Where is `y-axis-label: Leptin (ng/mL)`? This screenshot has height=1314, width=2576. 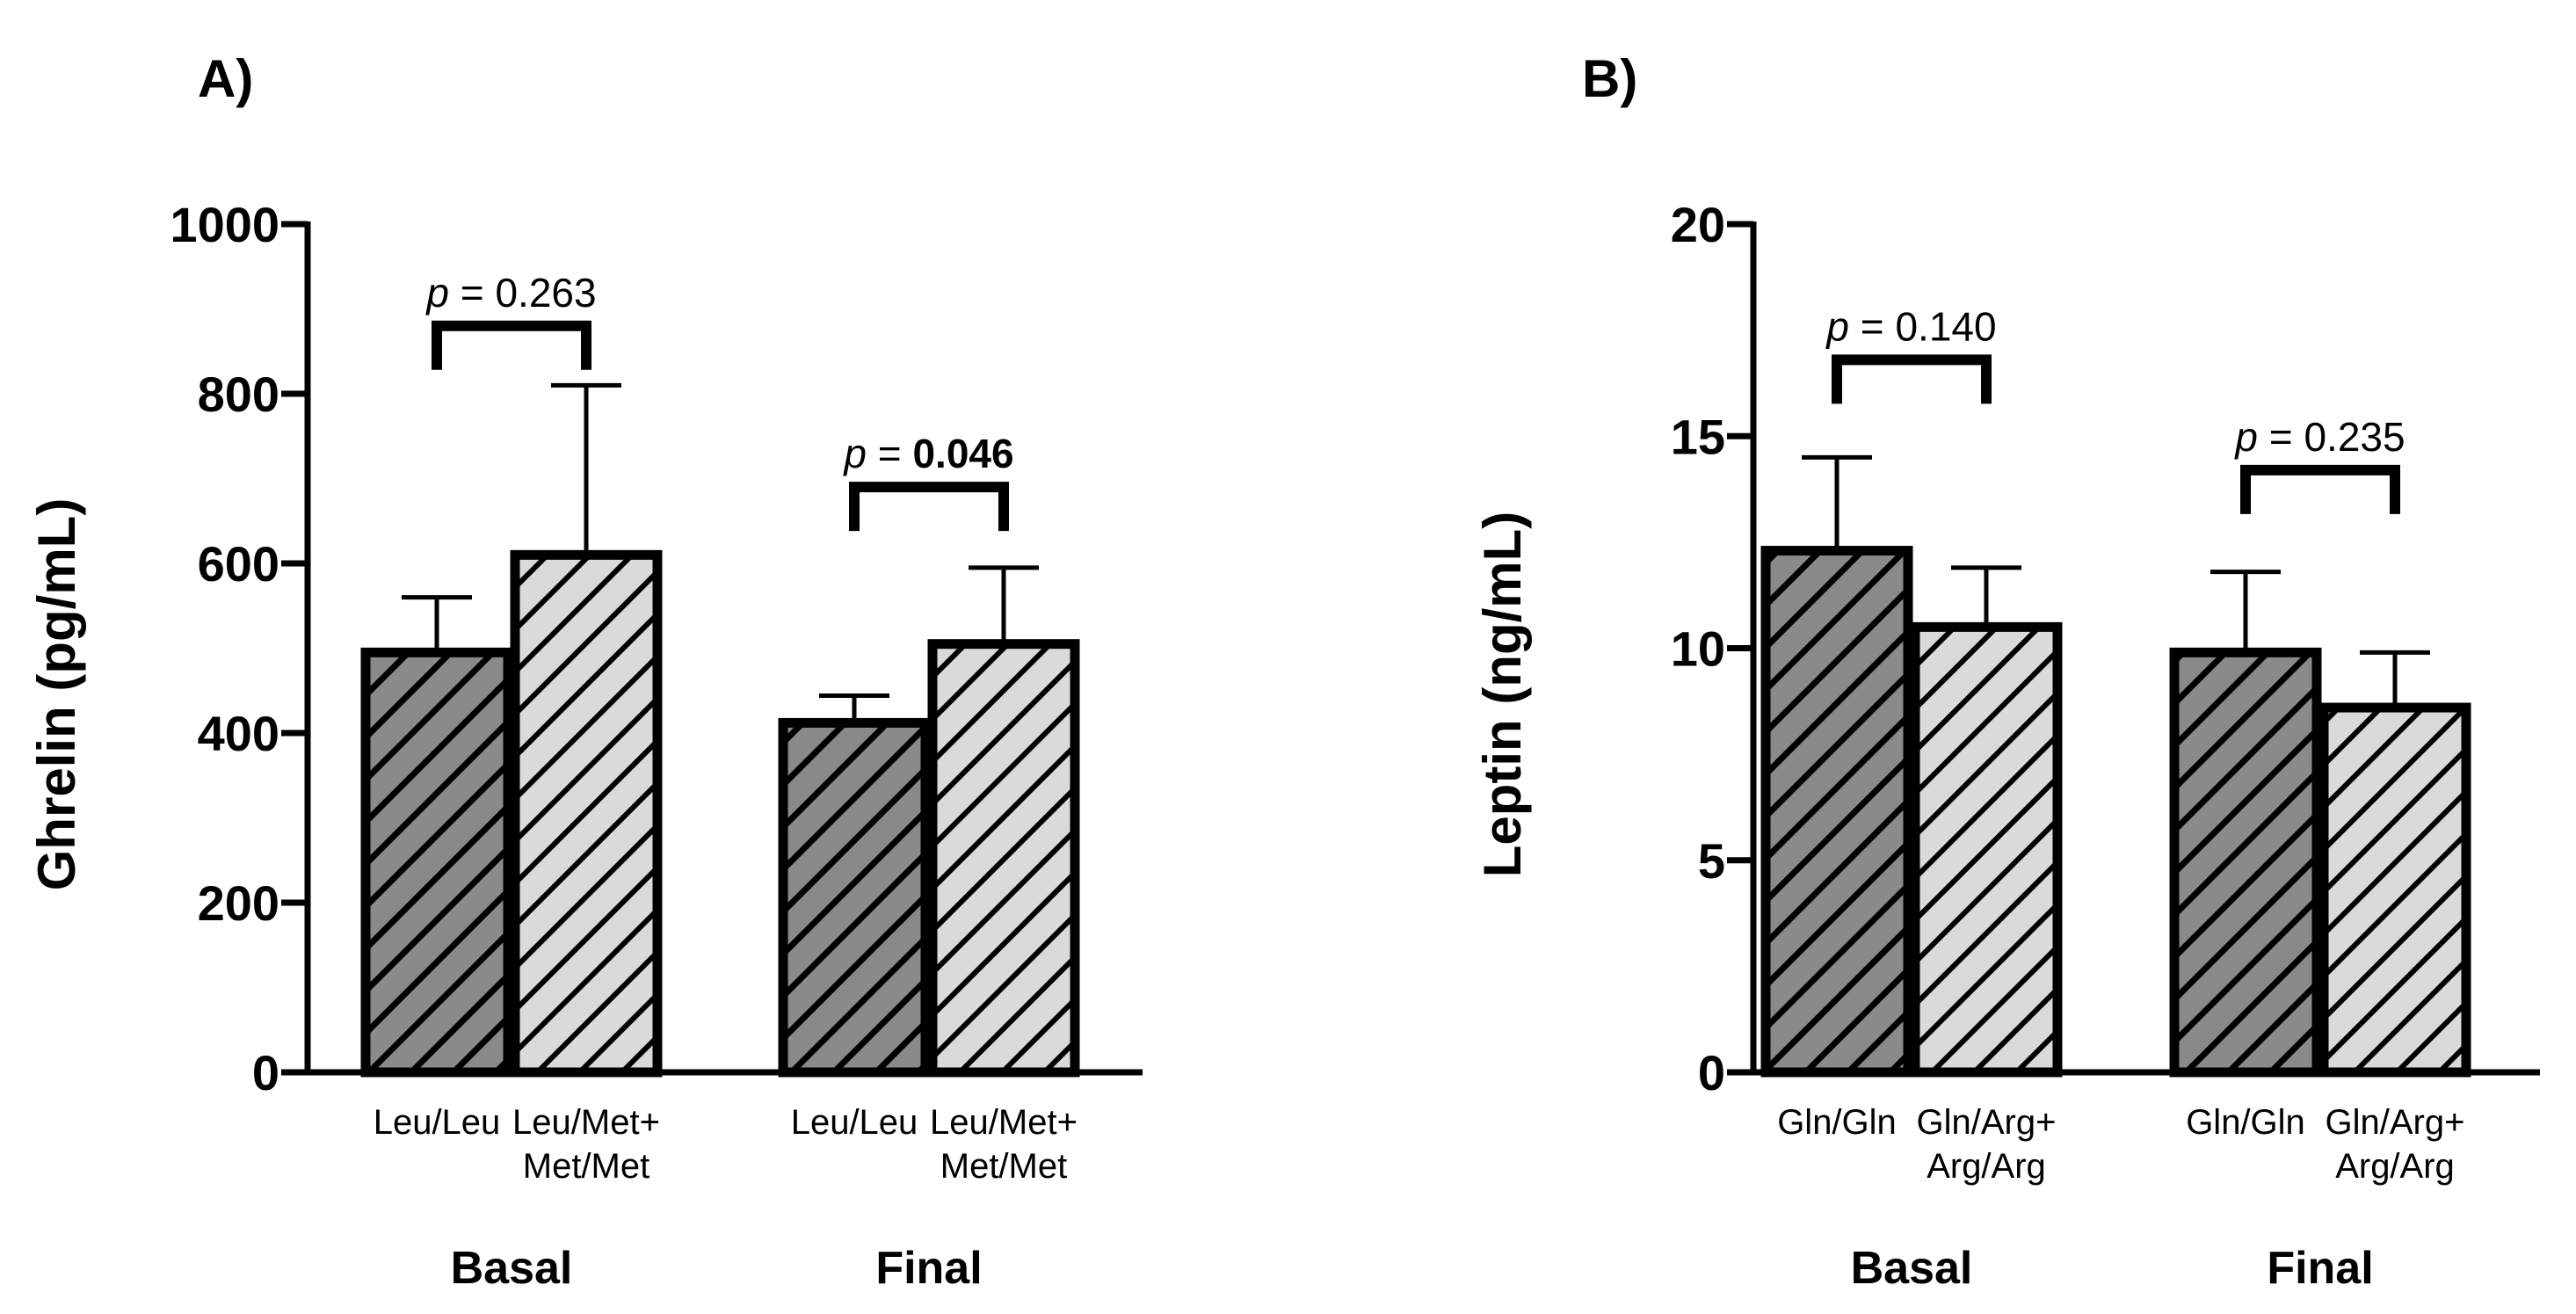 y-axis-label: Leptin (ng/mL) is located at coordinates (1502, 695).